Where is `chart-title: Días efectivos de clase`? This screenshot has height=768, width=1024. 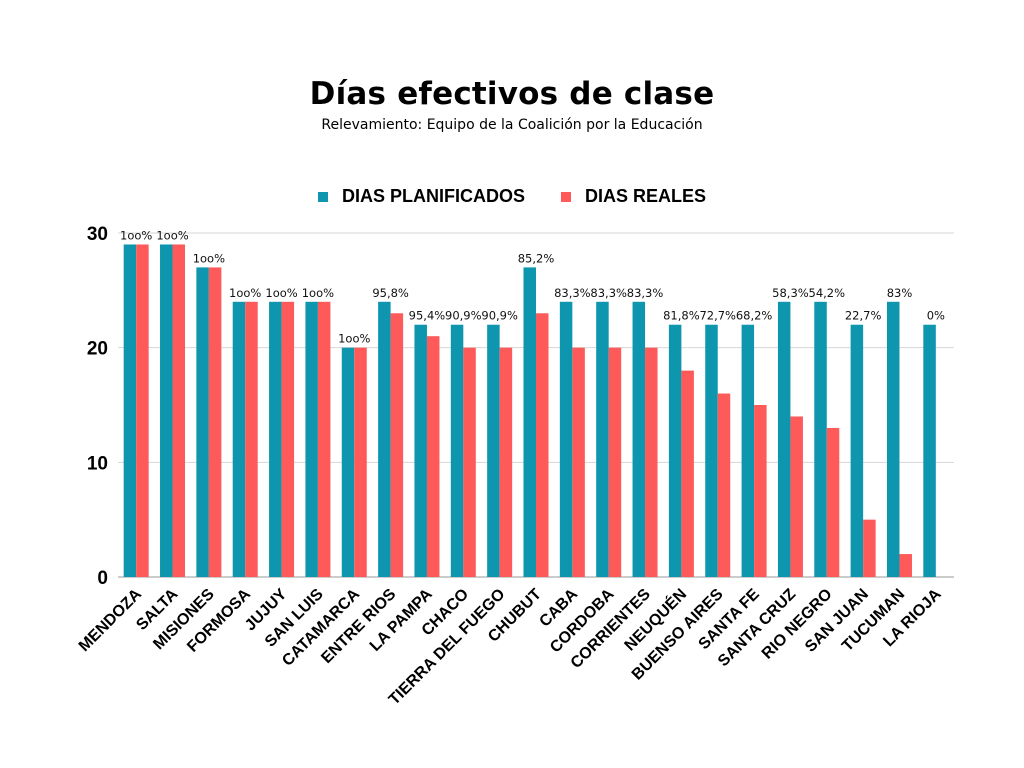
chart-title: Días efectivos de clase is located at coordinates (512, 94).